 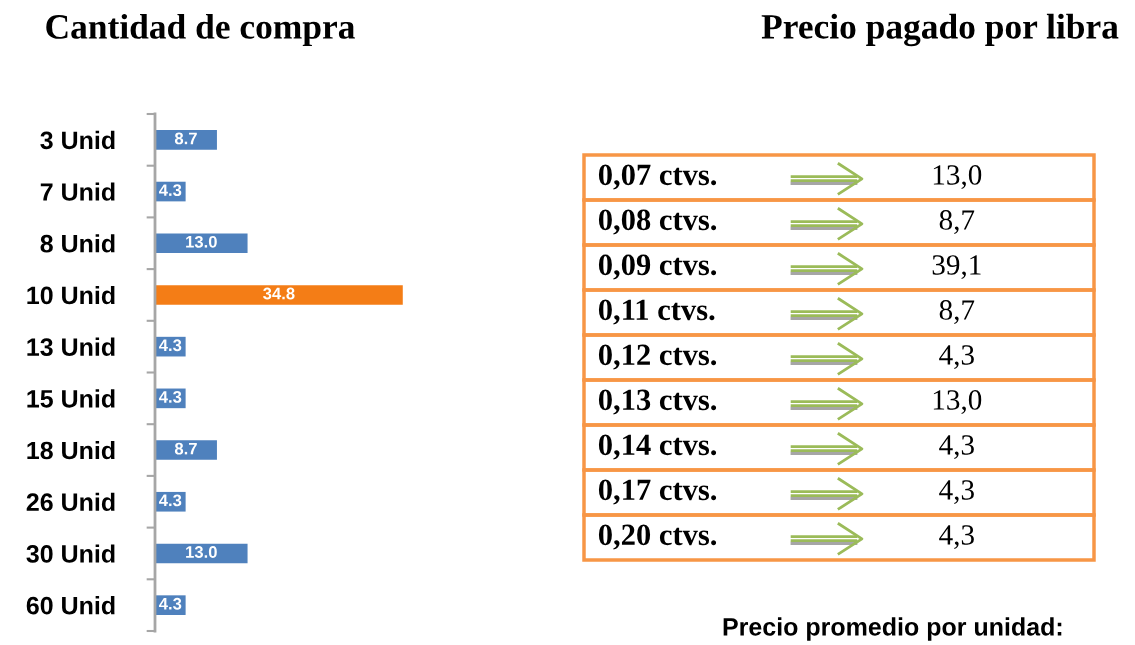 I want to click on category-label: 0,20 ctvs., so click(x=657, y=537).